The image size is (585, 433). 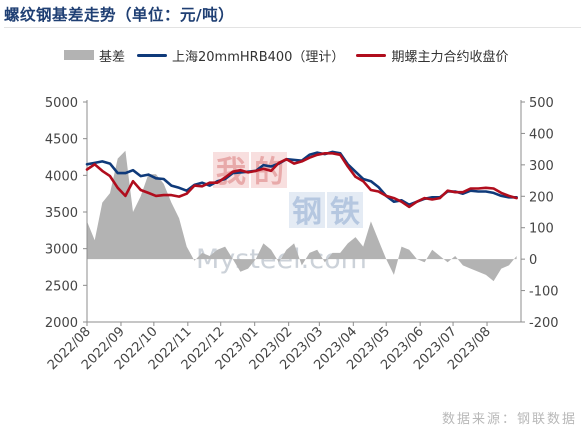 What do you see at coordinates (61, 213) in the screenshot?
I see `left-axis-tick-label: 3500` at bounding box center [61, 213].